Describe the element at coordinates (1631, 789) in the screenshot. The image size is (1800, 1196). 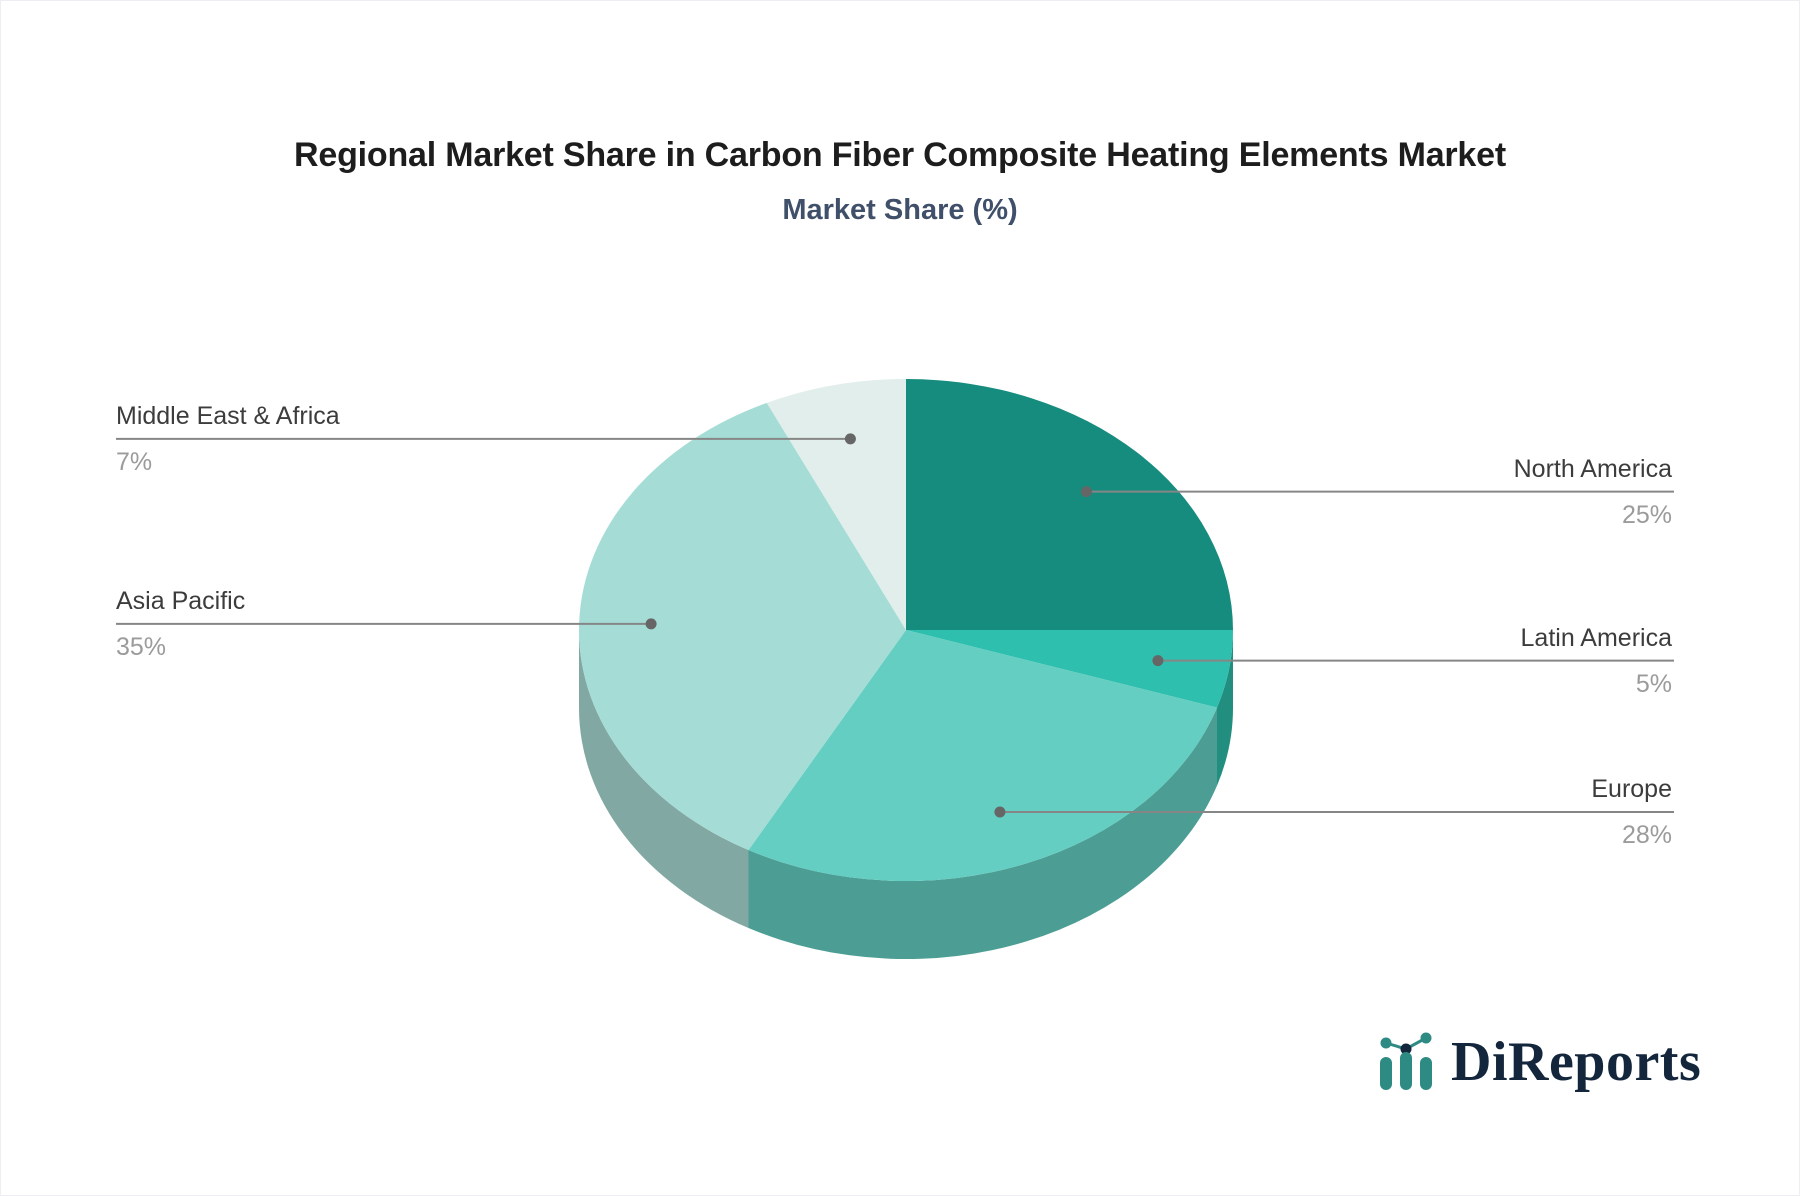
I see `slice-label-name: Europe` at that location.